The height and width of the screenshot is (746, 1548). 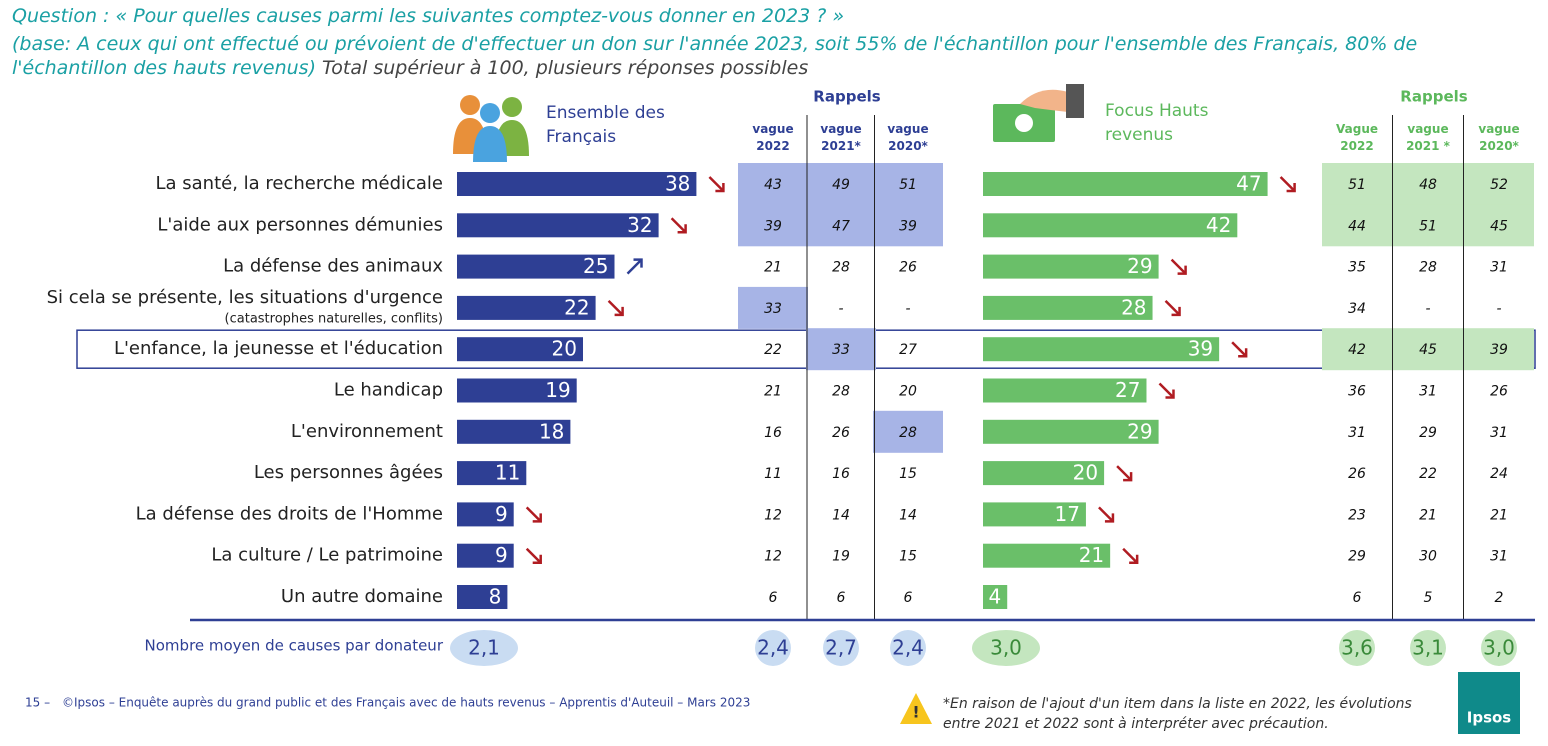 What do you see at coordinates (1357, 309) in the screenshot?
I see `rappel-value: 34` at bounding box center [1357, 309].